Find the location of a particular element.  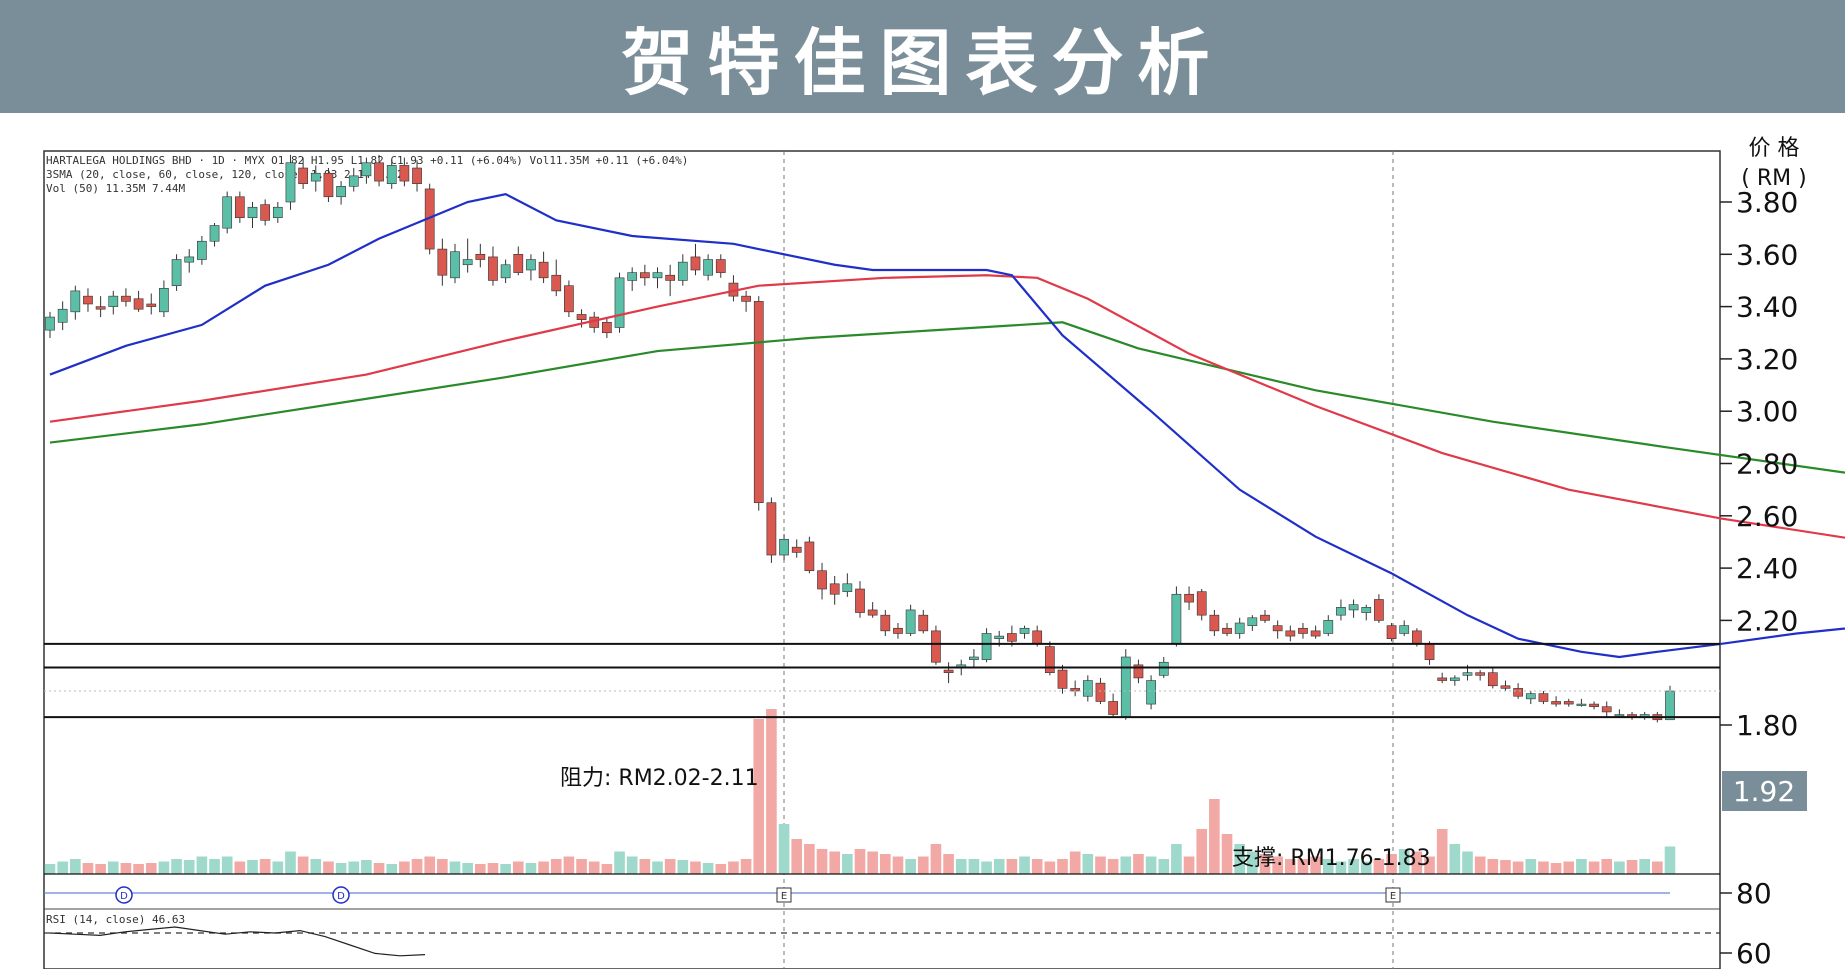

price-axis-label-line1: 价 格 is located at coordinates (1774, 148).